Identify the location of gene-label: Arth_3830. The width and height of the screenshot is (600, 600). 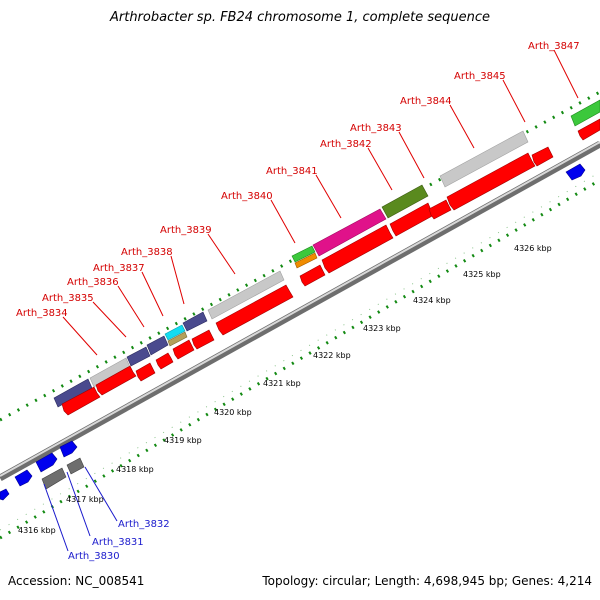
(94, 556).